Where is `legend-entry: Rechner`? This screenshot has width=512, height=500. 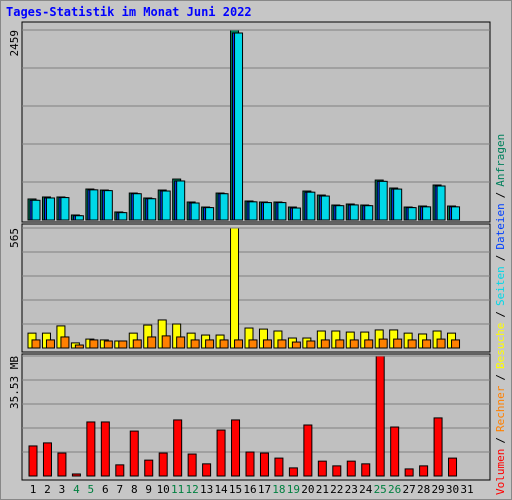 legend-entry: Rechner is located at coordinates (500, 408).